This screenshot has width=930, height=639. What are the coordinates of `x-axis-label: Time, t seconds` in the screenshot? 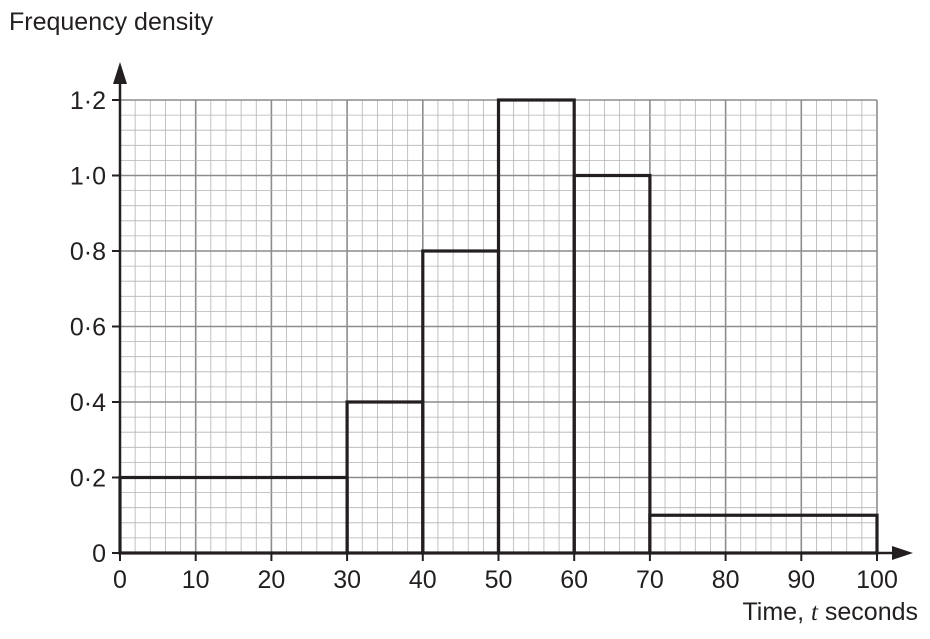 It's located at (830, 612).